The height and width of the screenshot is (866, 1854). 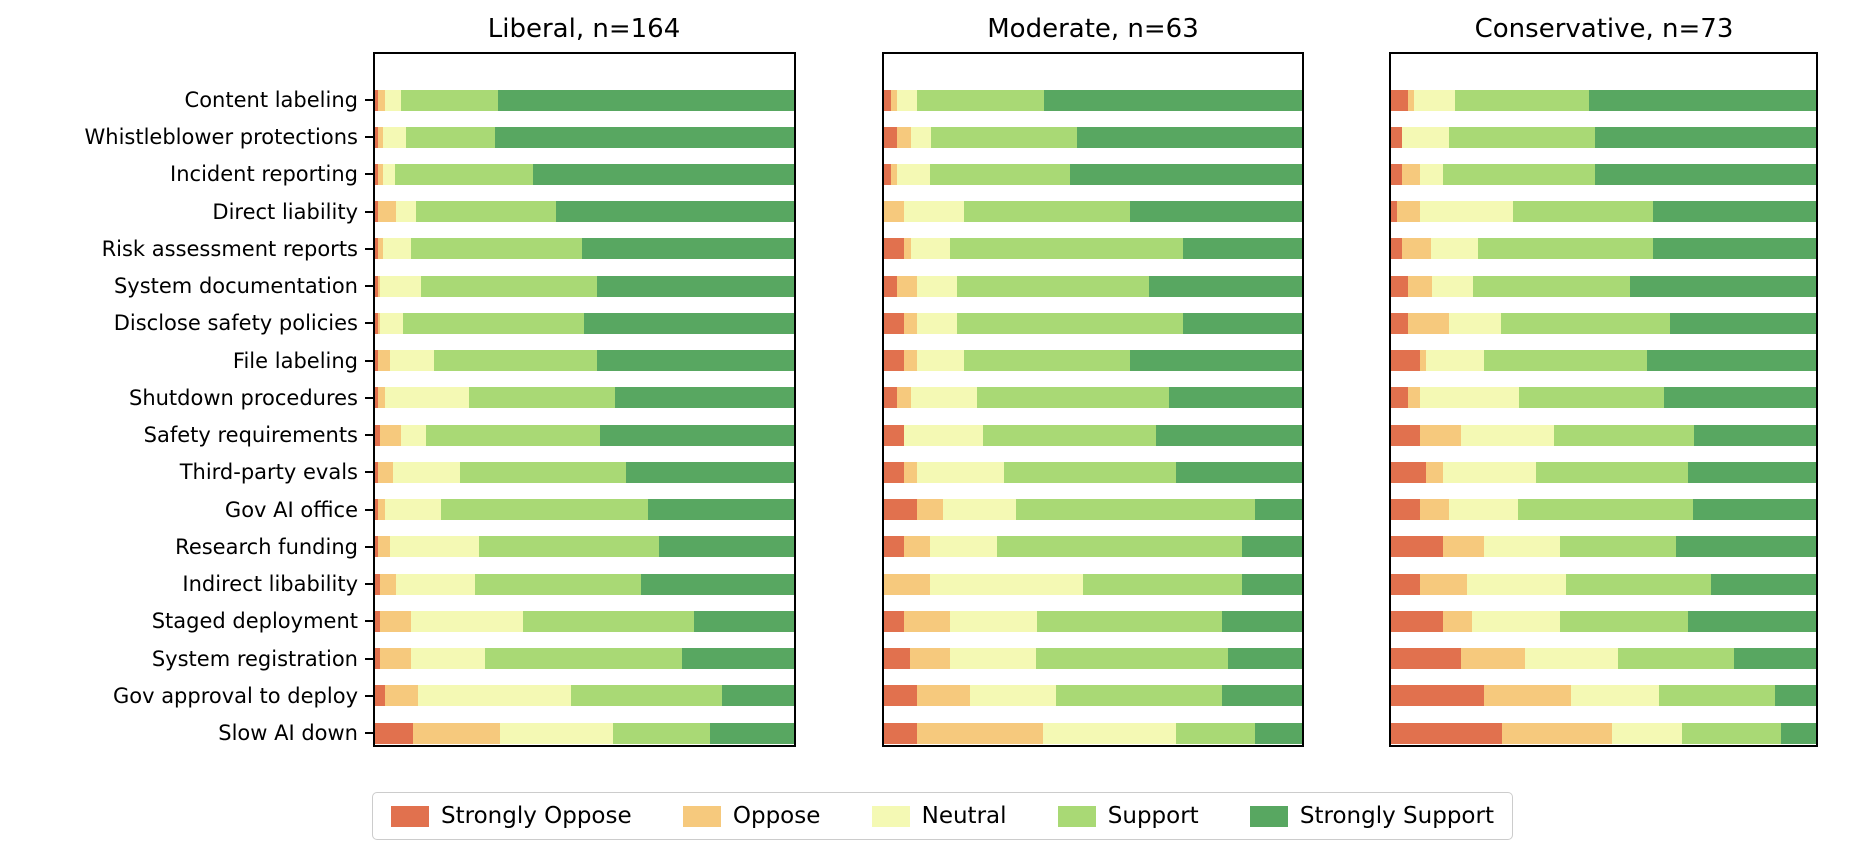 I want to click on row-label: Indirect libability, so click(x=270, y=584).